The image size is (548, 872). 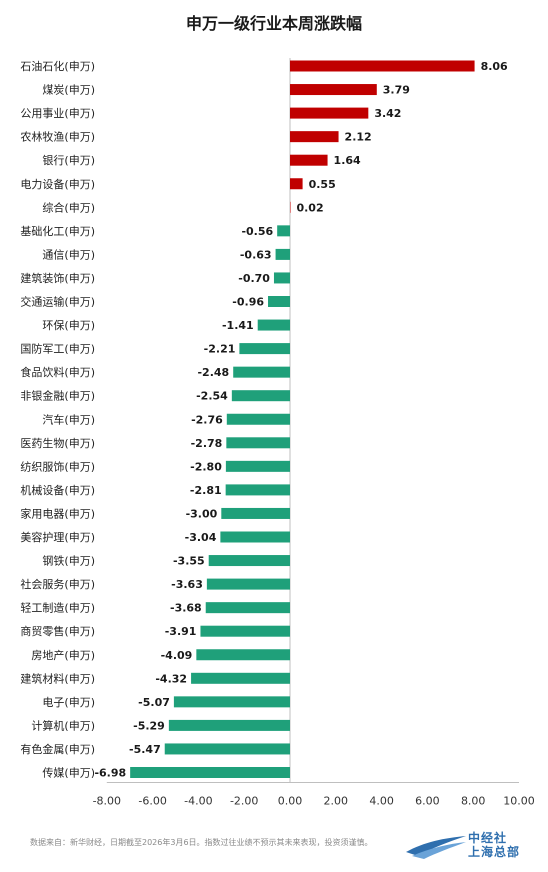 I want to click on category-label: 非银金融(申万), so click(x=57, y=396).